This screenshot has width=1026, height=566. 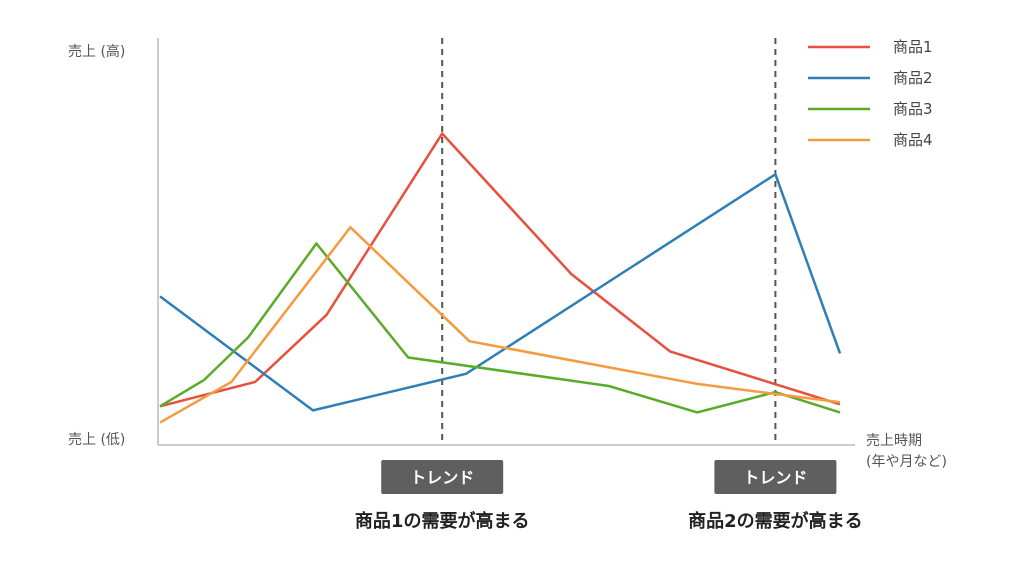 I want to click on y-axis-low-label: 売上 (低), so click(x=96, y=440).